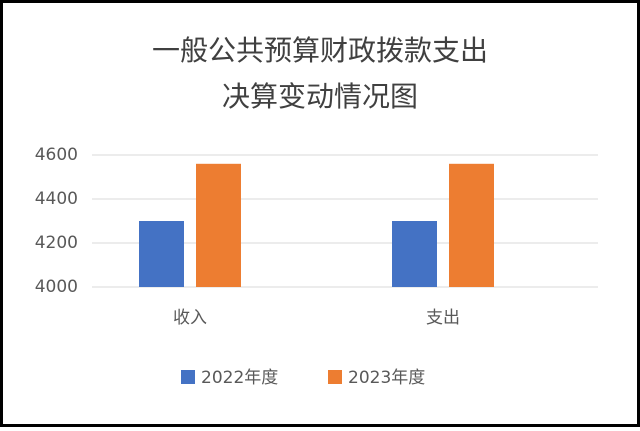 The image size is (640, 431). I want to click on legend-label: 2022年度, so click(239, 378).